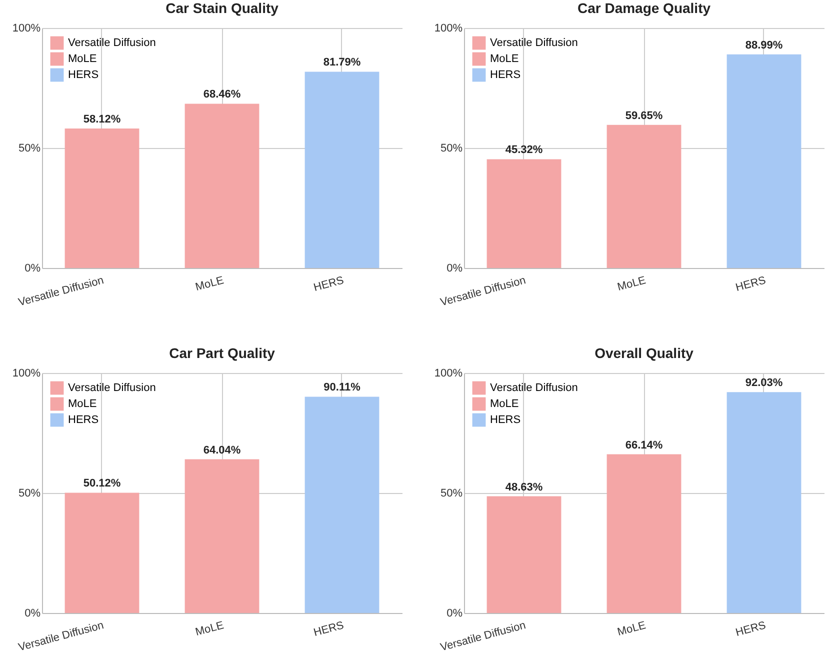 This screenshot has width=833, height=663. Describe the element at coordinates (524, 487) in the screenshot. I see `data-label: 48.63%` at that location.